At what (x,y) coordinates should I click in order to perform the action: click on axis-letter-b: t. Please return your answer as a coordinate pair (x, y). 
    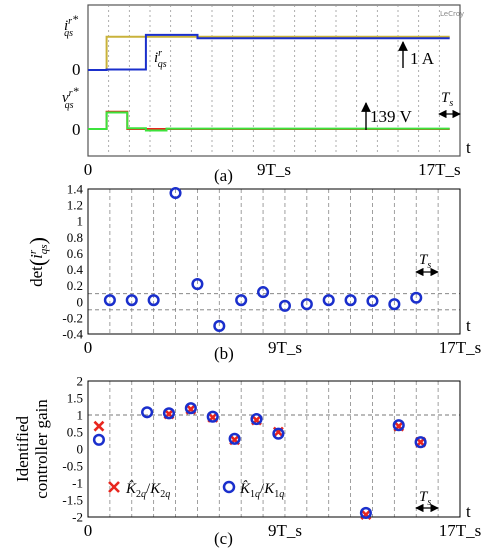
    Looking at the image, I should click on (468, 325).